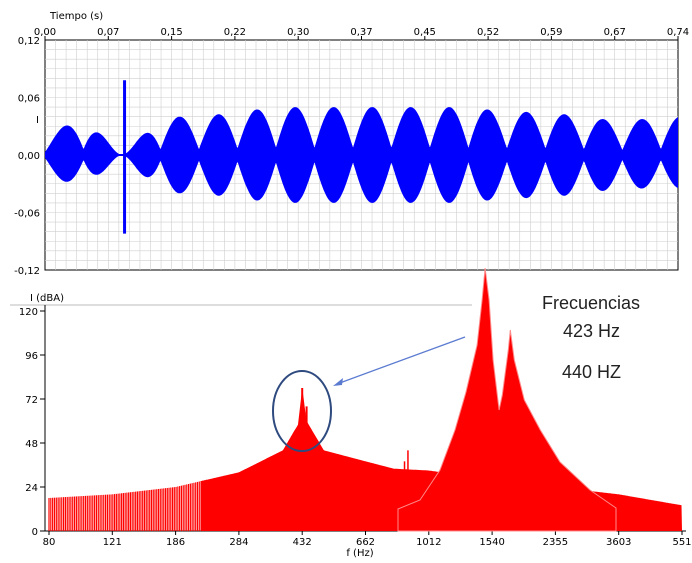 Image resolution: width=692 pixels, height=563 pixels. I want to click on annotation-line-1: Frecuencias, so click(591, 303).